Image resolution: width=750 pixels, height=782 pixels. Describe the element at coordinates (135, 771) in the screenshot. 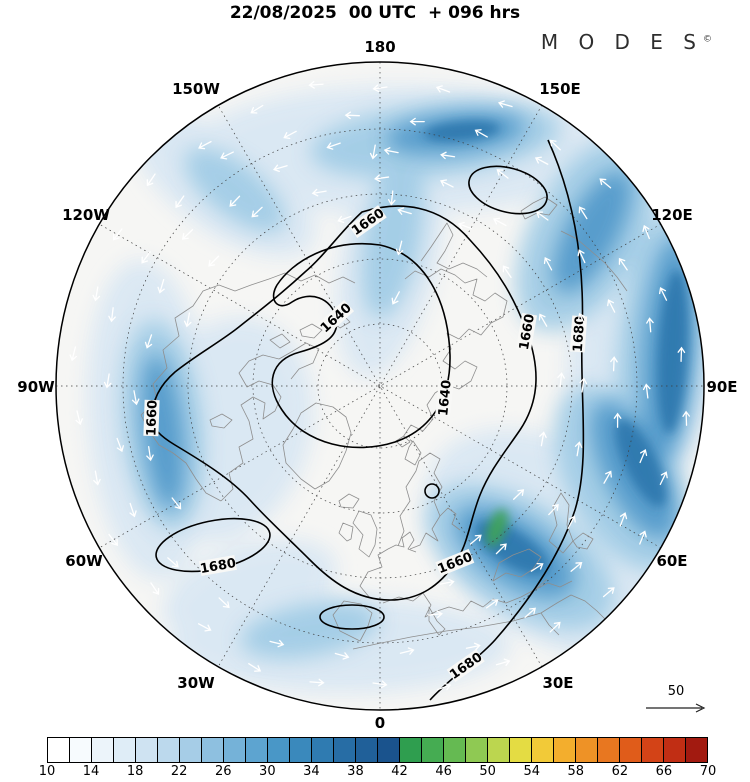

I see `colorbar-tick-label: 18` at that location.